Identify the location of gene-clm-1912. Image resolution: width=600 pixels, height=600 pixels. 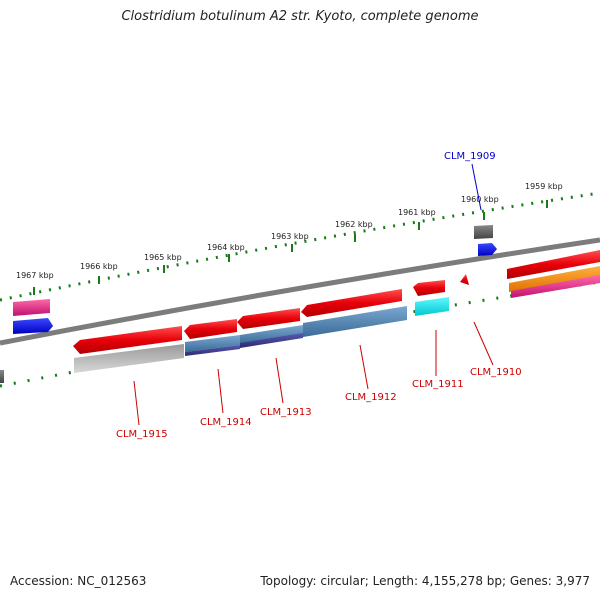
(351, 303).